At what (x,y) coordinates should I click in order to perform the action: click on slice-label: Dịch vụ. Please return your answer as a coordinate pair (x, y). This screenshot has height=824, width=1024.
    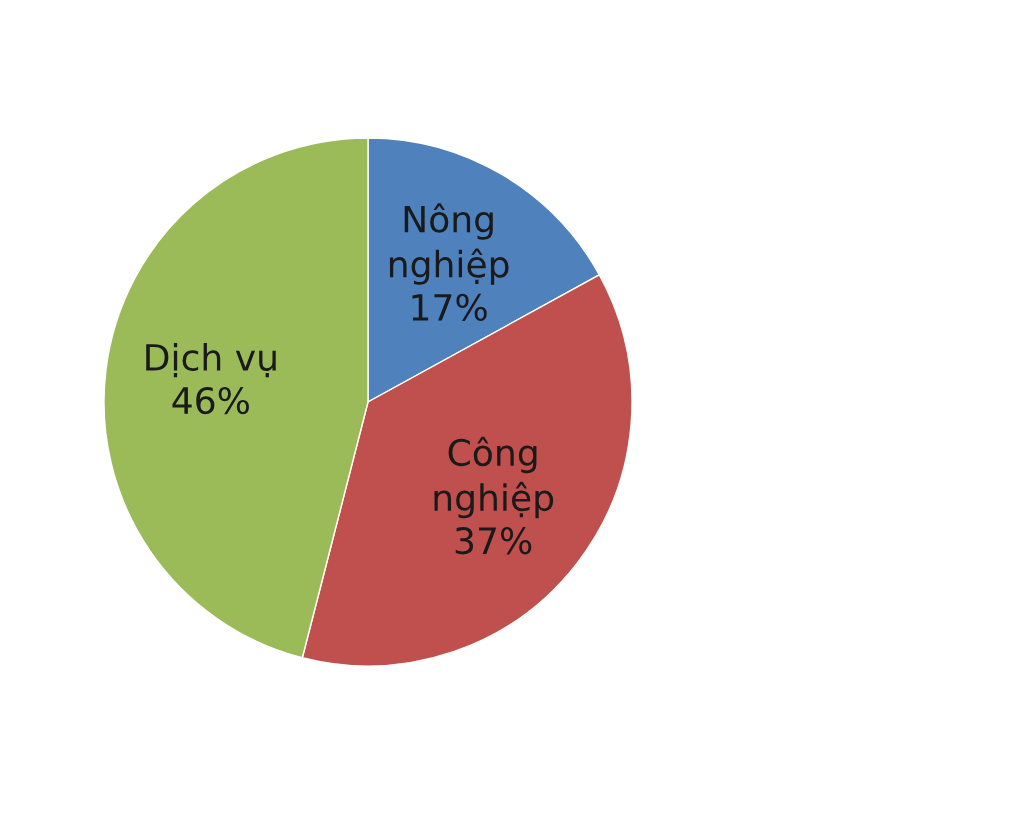
    Looking at the image, I should click on (211, 360).